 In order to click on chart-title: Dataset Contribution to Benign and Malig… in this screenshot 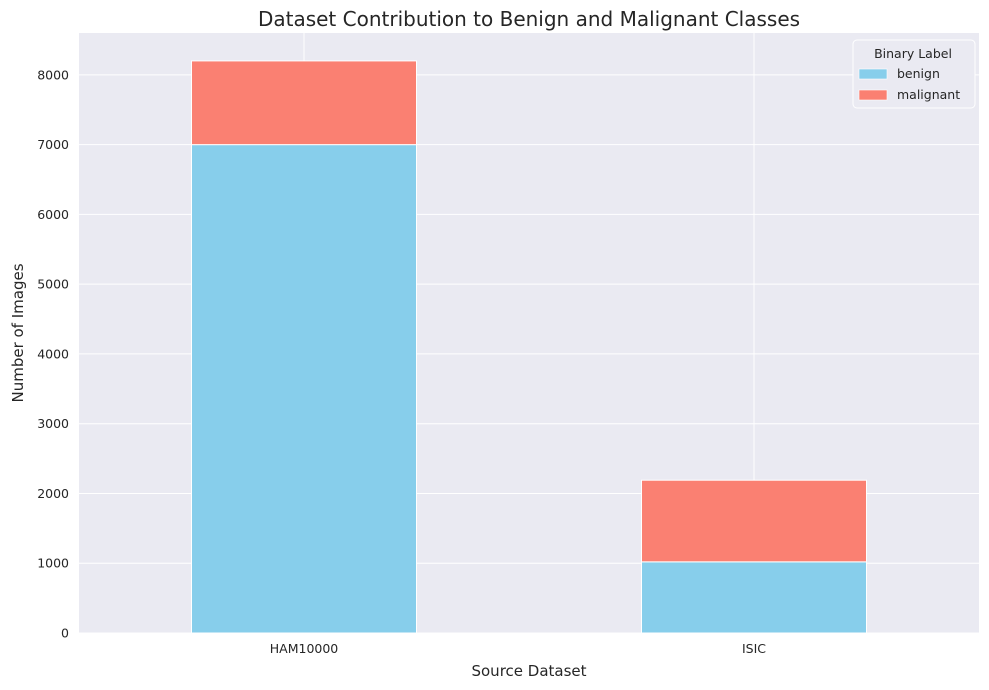, I will do `click(529, 19)`.